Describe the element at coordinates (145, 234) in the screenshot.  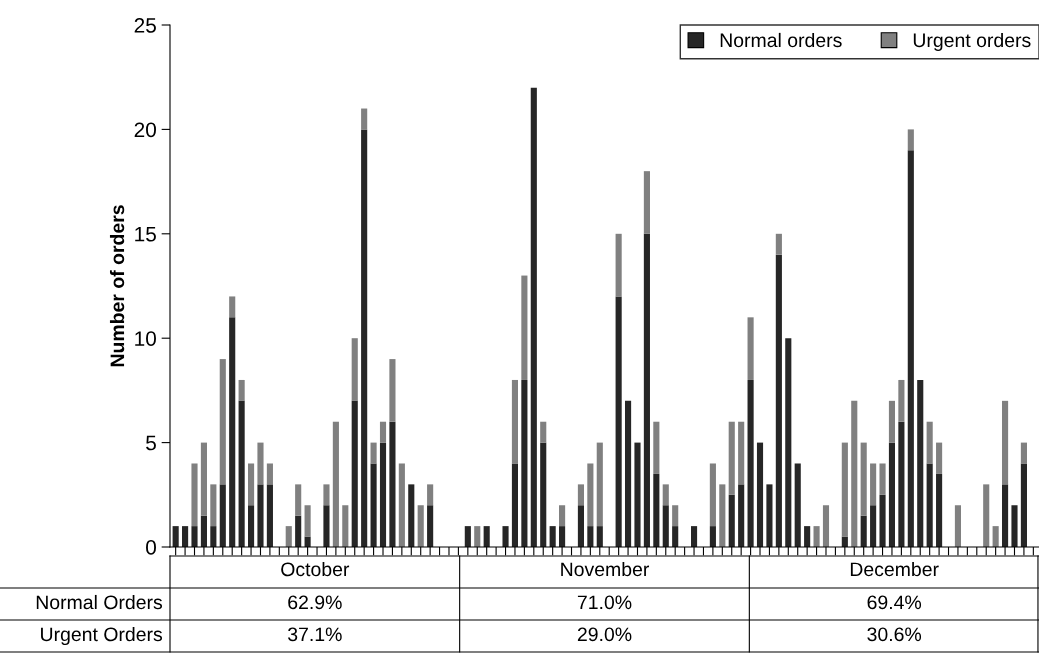
I see `y-tick-label: 15` at that location.